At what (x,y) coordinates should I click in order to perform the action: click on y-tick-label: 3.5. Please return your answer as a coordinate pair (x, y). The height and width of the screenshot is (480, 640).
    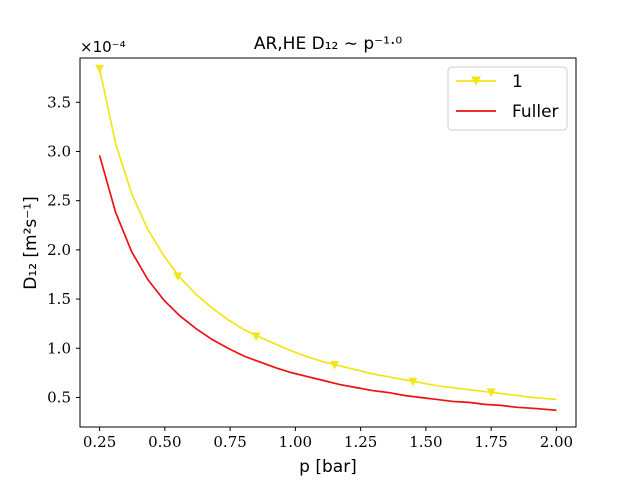
    Looking at the image, I should click on (59, 102).